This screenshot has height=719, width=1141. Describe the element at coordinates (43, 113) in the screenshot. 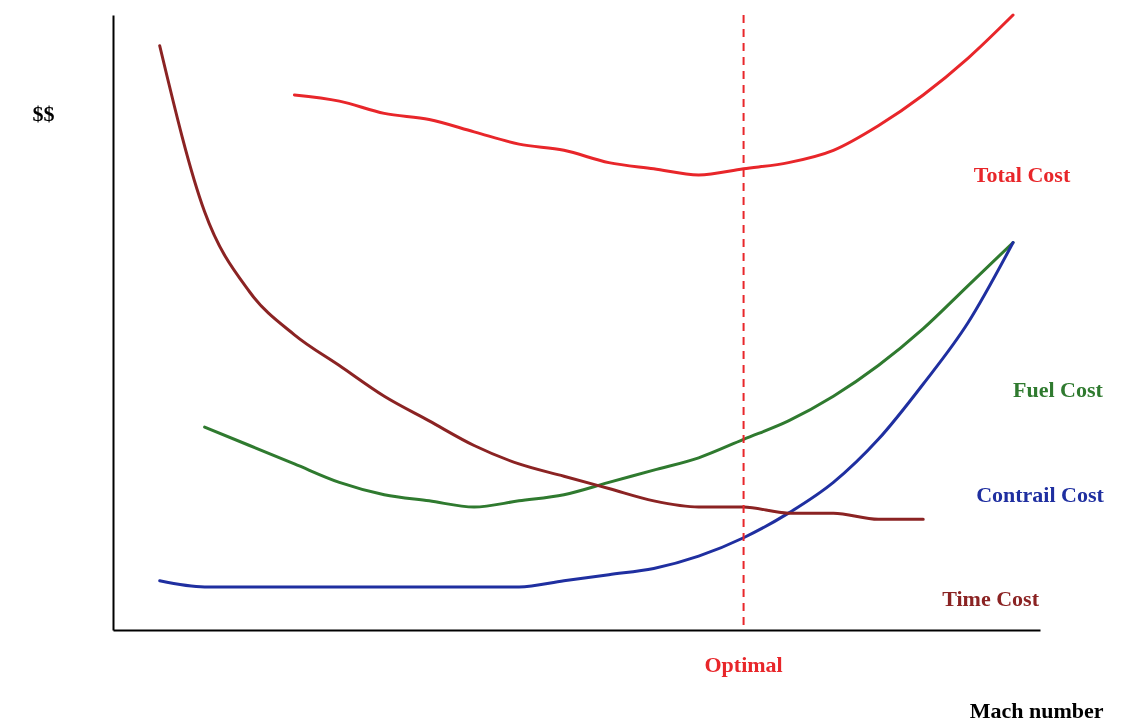

I see `y-axis-title: $$` at that location.